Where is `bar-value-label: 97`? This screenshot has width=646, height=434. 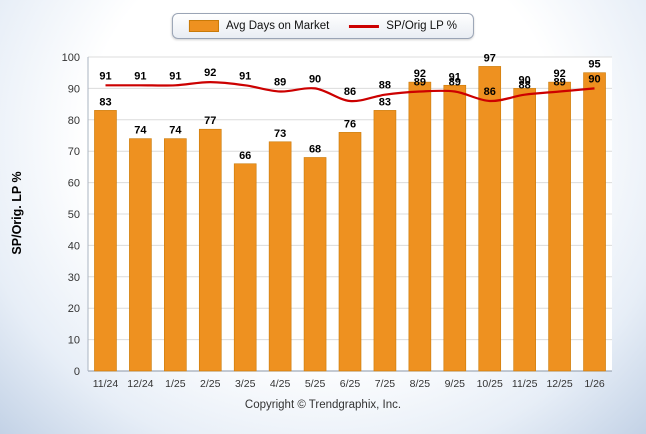 bar-value-label: 97 is located at coordinates (490, 58).